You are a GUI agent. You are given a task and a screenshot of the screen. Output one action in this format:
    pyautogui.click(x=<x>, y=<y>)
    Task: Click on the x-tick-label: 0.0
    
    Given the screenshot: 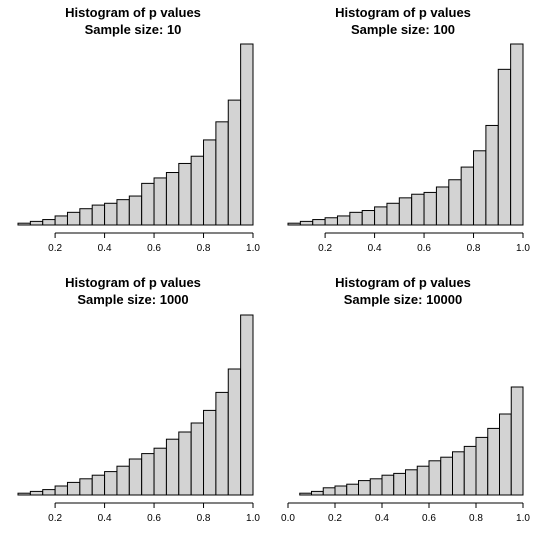 What is the action you would take?
    pyautogui.click(x=288, y=518)
    